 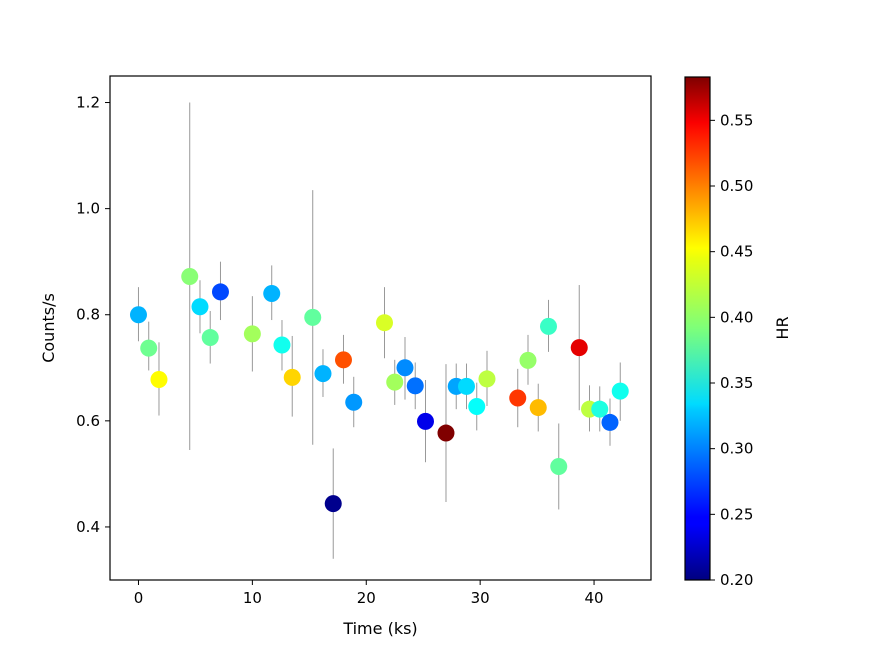 I want to click on colorbar-tick-label: 0.55, so click(x=736, y=120).